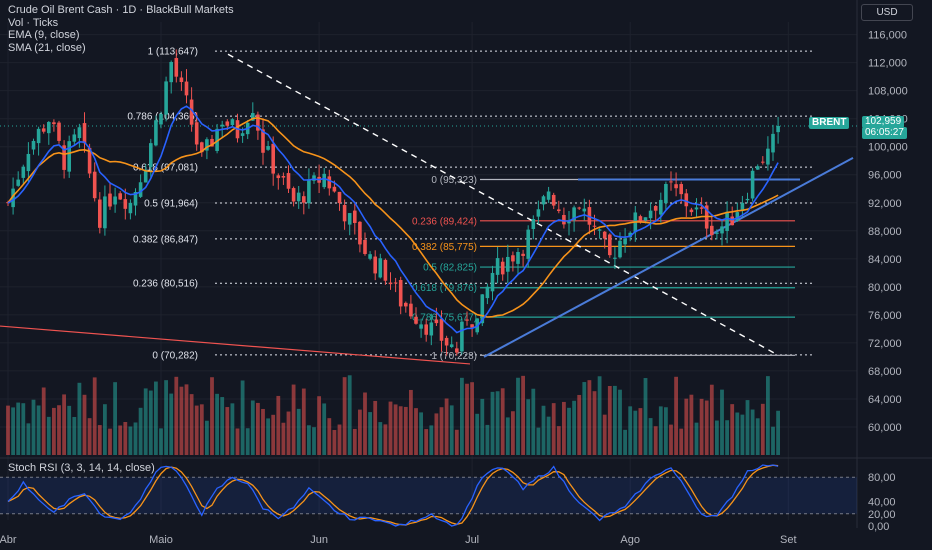  I want to click on price-tick-label: 68,000, so click(885, 372).